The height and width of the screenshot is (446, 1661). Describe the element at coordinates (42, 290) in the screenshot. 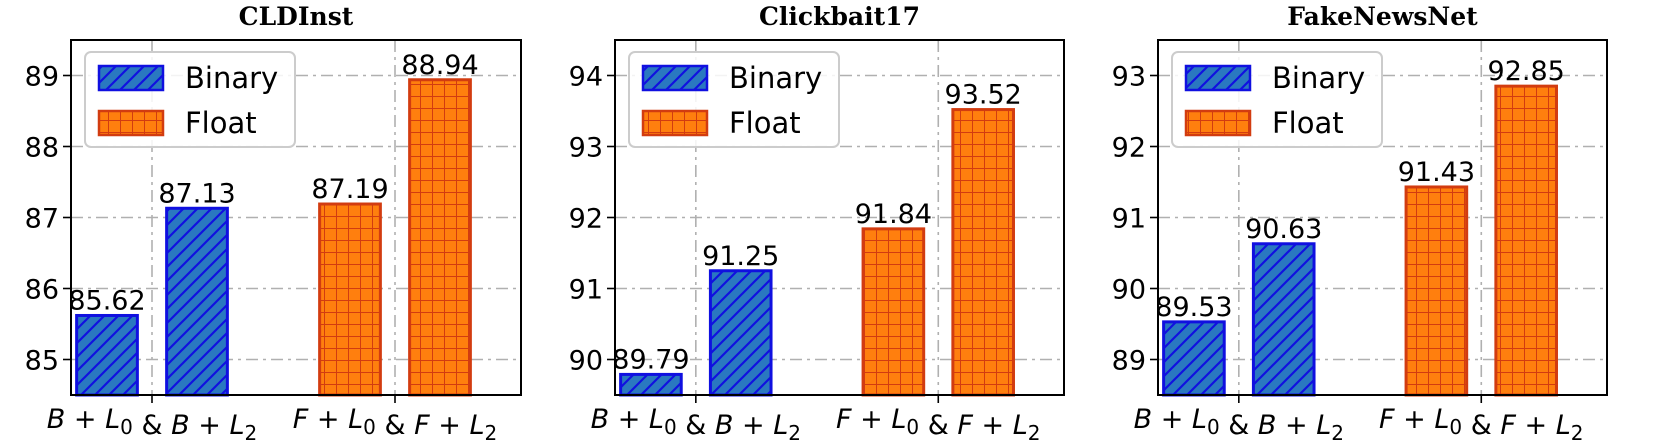

I see `y-tick-label: 86` at that location.